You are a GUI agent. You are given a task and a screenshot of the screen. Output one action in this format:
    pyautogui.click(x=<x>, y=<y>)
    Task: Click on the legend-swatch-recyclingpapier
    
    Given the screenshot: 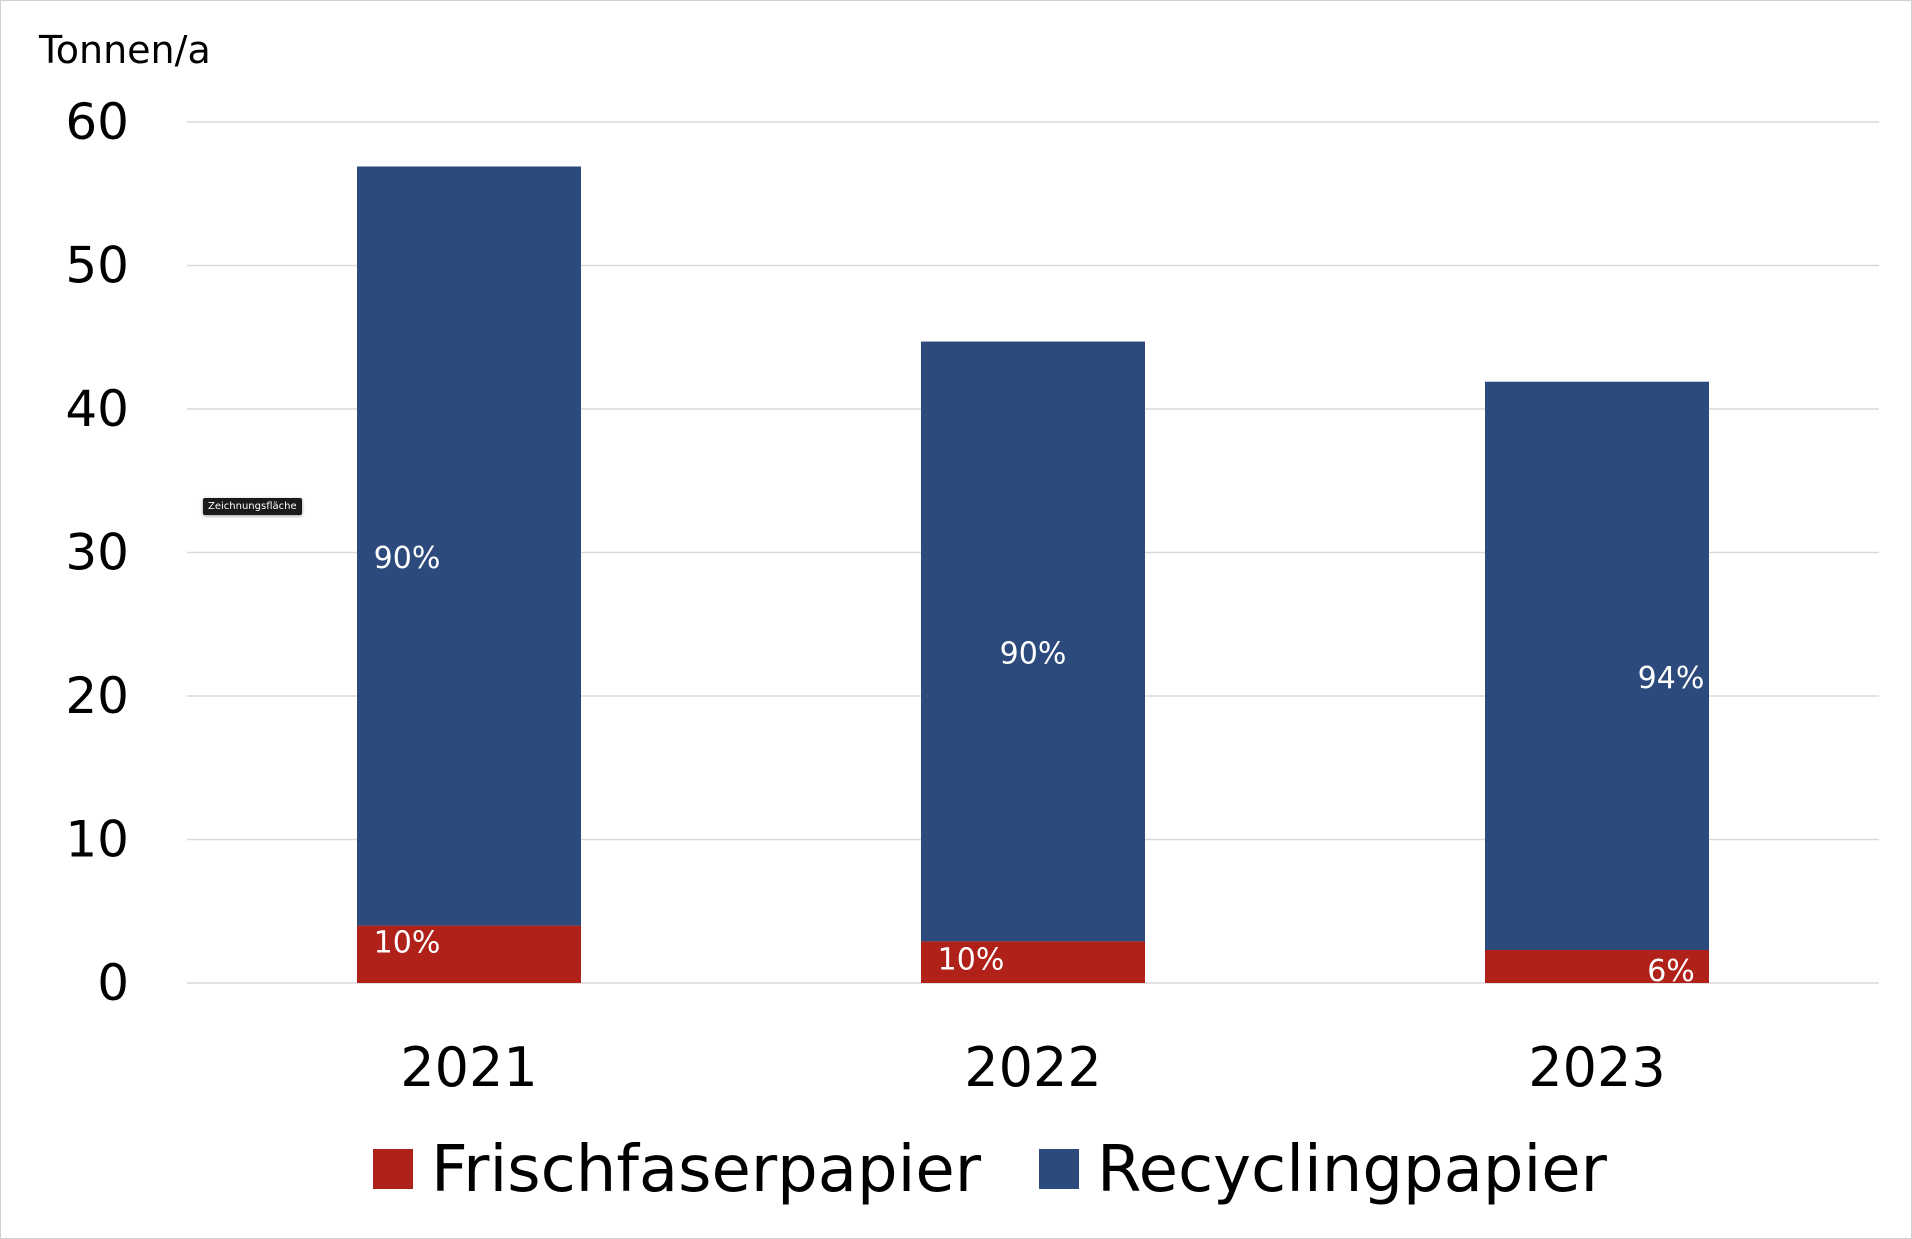 What is the action you would take?
    pyautogui.click(x=1059, y=1169)
    